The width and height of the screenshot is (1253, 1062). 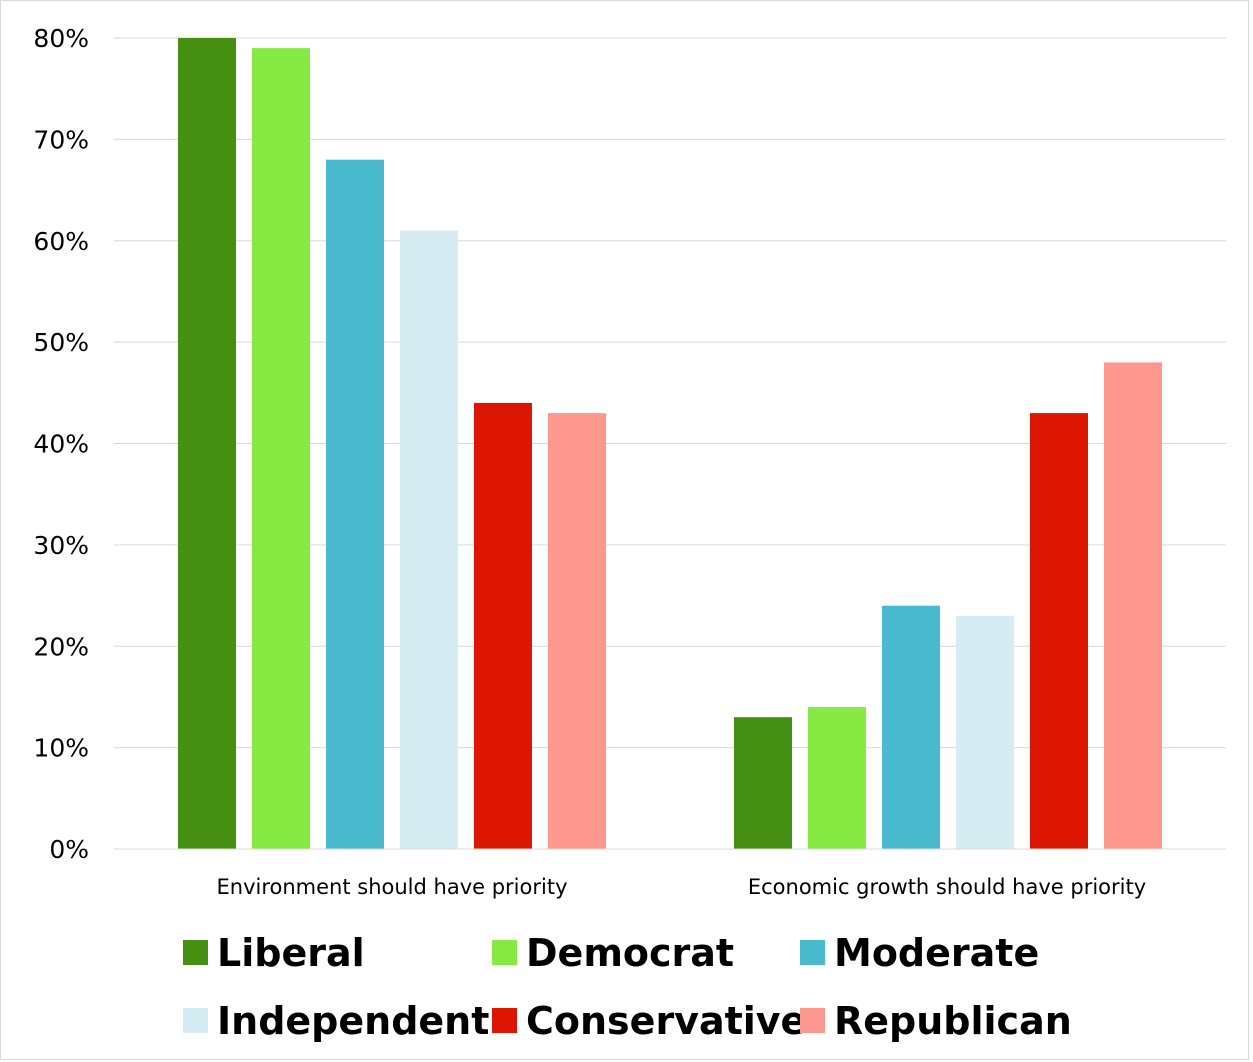 What do you see at coordinates (353, 1021) in the screenshot?
I see `legend-label: Independent` at bounding box center [353, 1021].